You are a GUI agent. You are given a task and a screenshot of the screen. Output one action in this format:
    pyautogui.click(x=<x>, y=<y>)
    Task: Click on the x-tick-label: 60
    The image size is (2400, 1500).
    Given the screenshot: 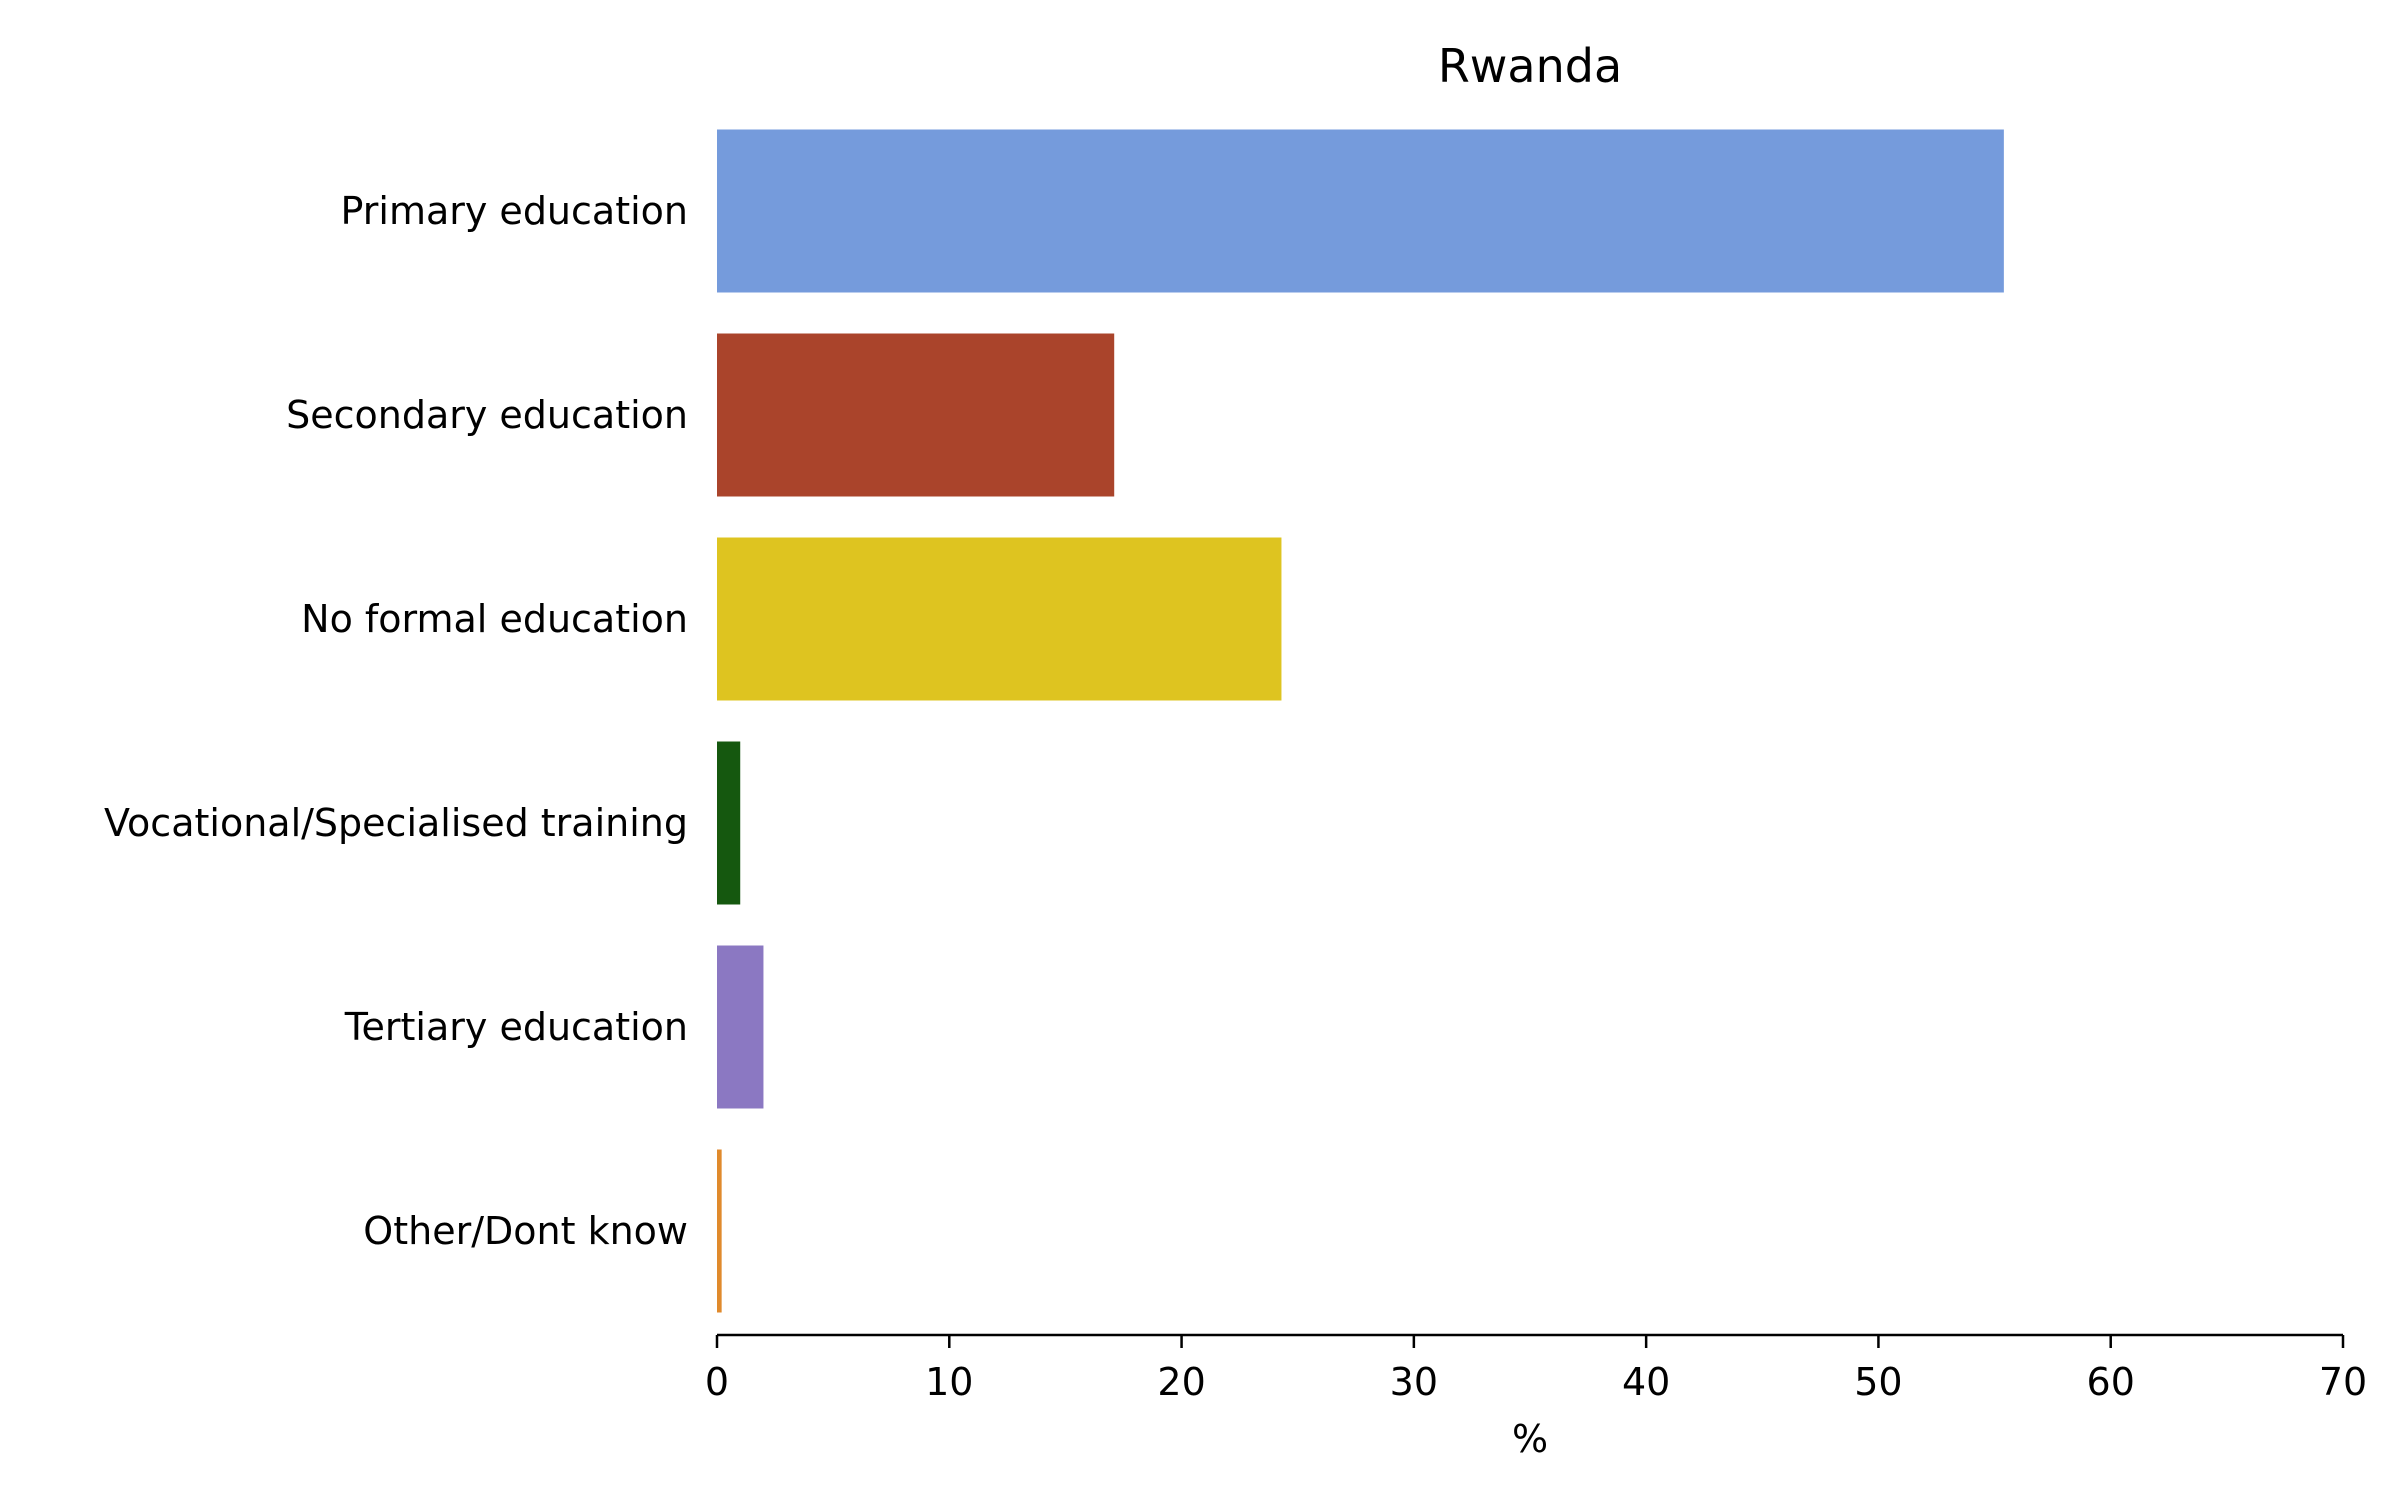 What is the action you would take?
    pyautogui.click(x=2111, y=1382)
    